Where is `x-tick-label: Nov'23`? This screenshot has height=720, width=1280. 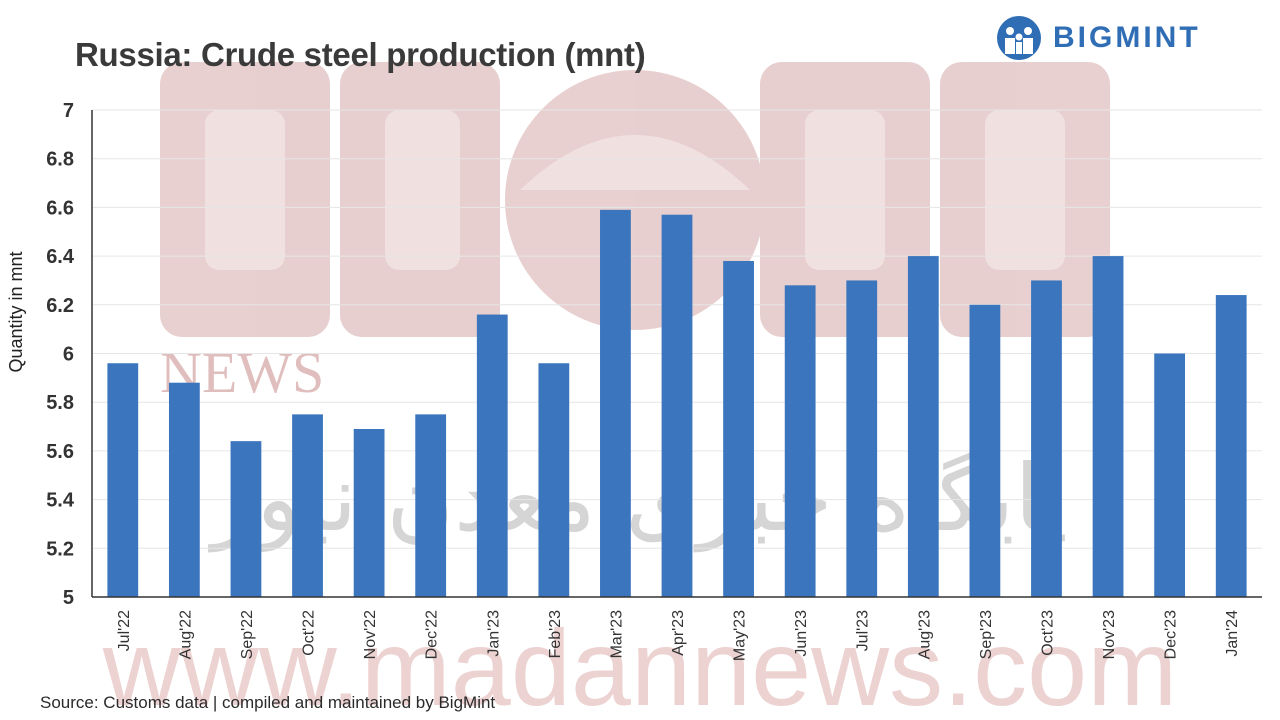
x-tick-label: Nov'23 is located at coordinates (1109, 634).